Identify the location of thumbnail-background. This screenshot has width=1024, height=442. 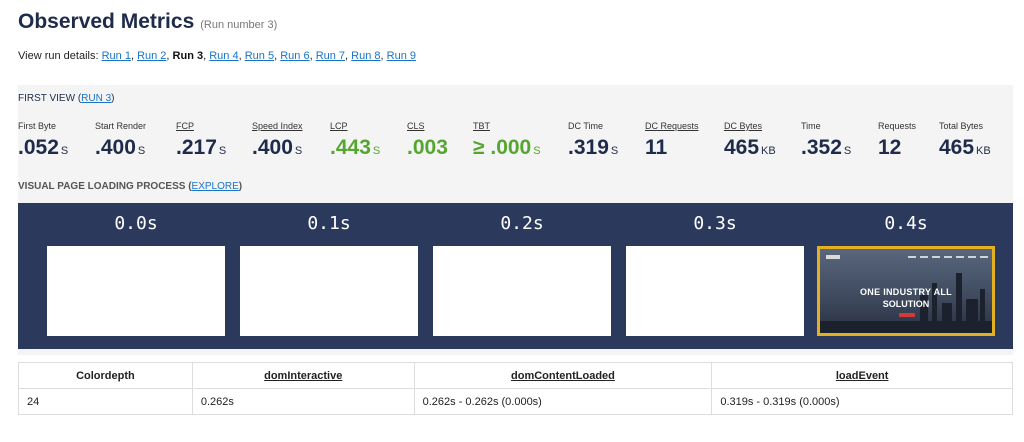
(906, 291).